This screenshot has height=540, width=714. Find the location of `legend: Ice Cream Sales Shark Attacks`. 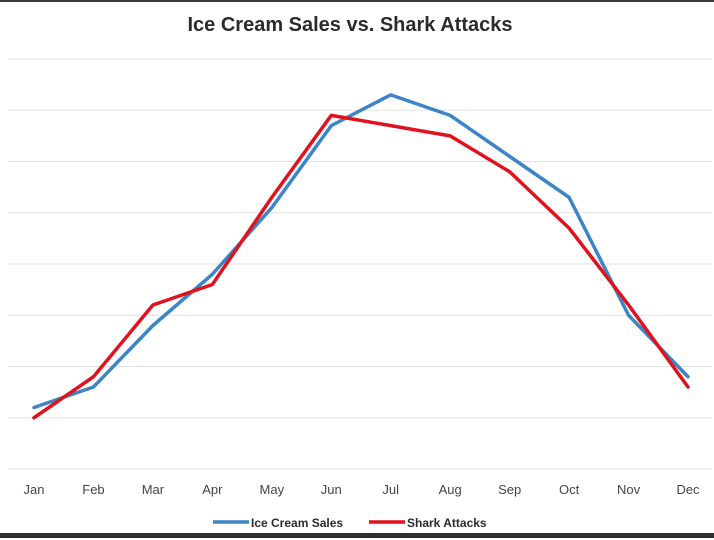

legend: Ice Cream Sales Shark Attacks is located at coordinates (350, 523).